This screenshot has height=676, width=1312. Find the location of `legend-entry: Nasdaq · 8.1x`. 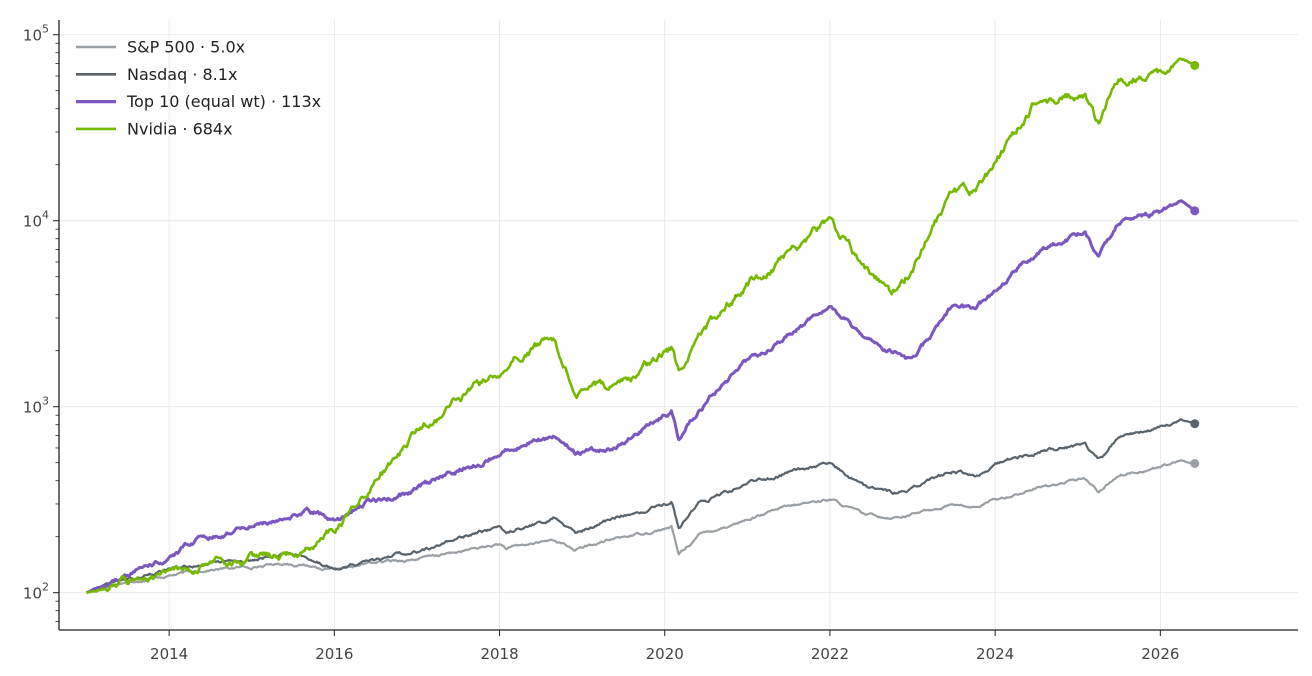

legend-entry: Nasdaq · 8.1x is located at coordinates (182, 74).